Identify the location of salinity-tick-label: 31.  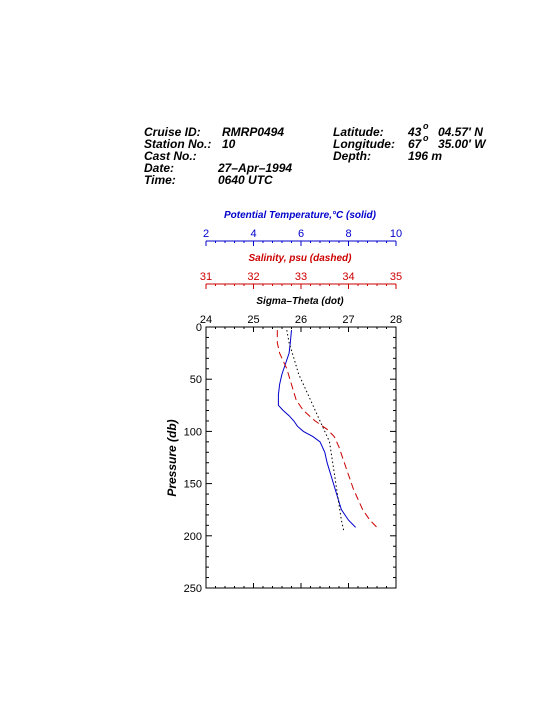
(206, 277).